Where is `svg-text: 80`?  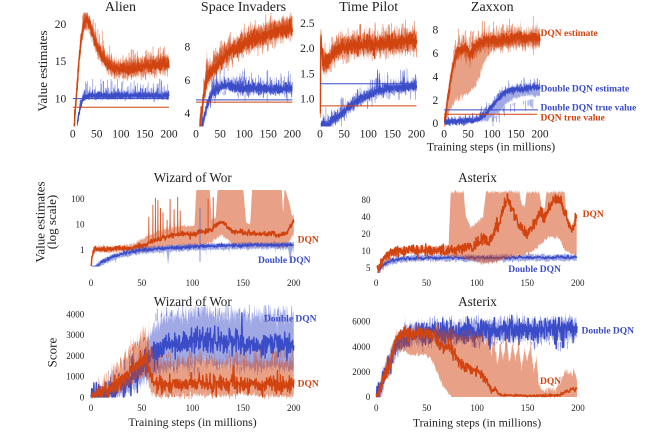
svg-text: 80 is located at coordinates (367, 200).